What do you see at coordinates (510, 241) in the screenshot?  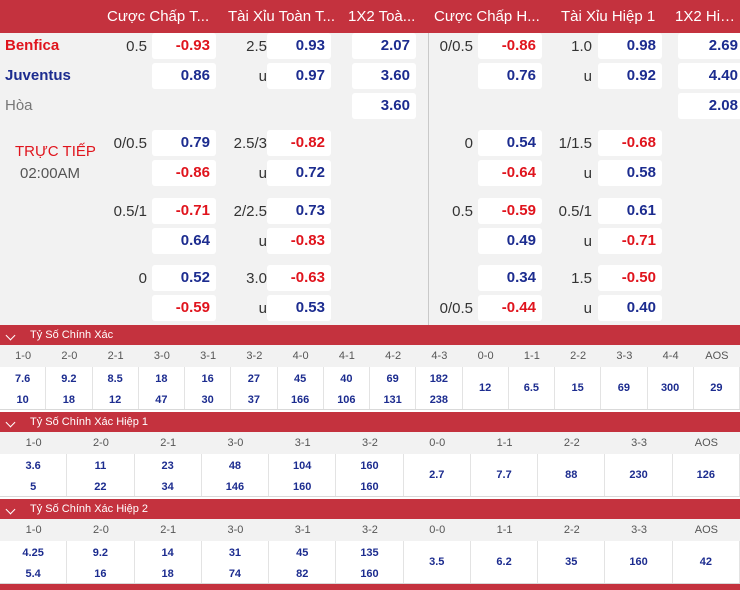 I see `alt2-h1-handicap-bottom: 0.49` at bounding box center [510, 241].